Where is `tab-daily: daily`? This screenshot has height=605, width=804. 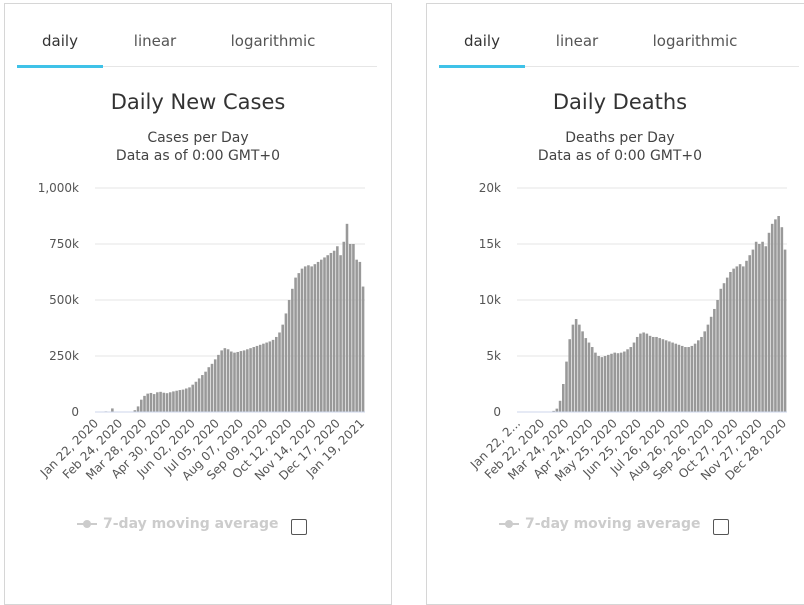 tab-daily: daily is located at coordinates (60, 49).